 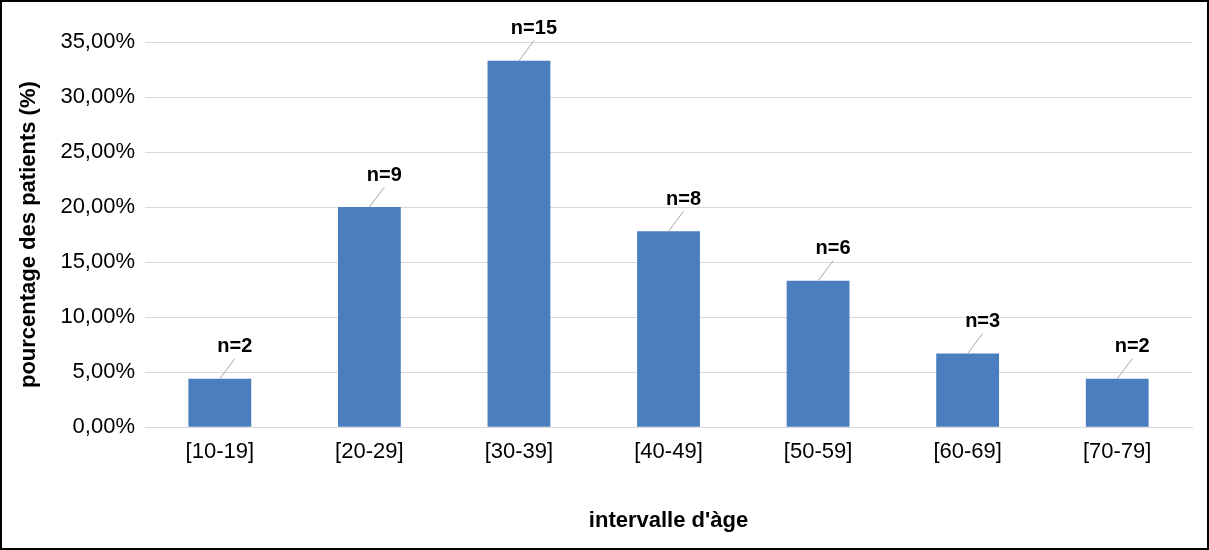 I want to click on annotation: n=6, so click(x=833, y=247).